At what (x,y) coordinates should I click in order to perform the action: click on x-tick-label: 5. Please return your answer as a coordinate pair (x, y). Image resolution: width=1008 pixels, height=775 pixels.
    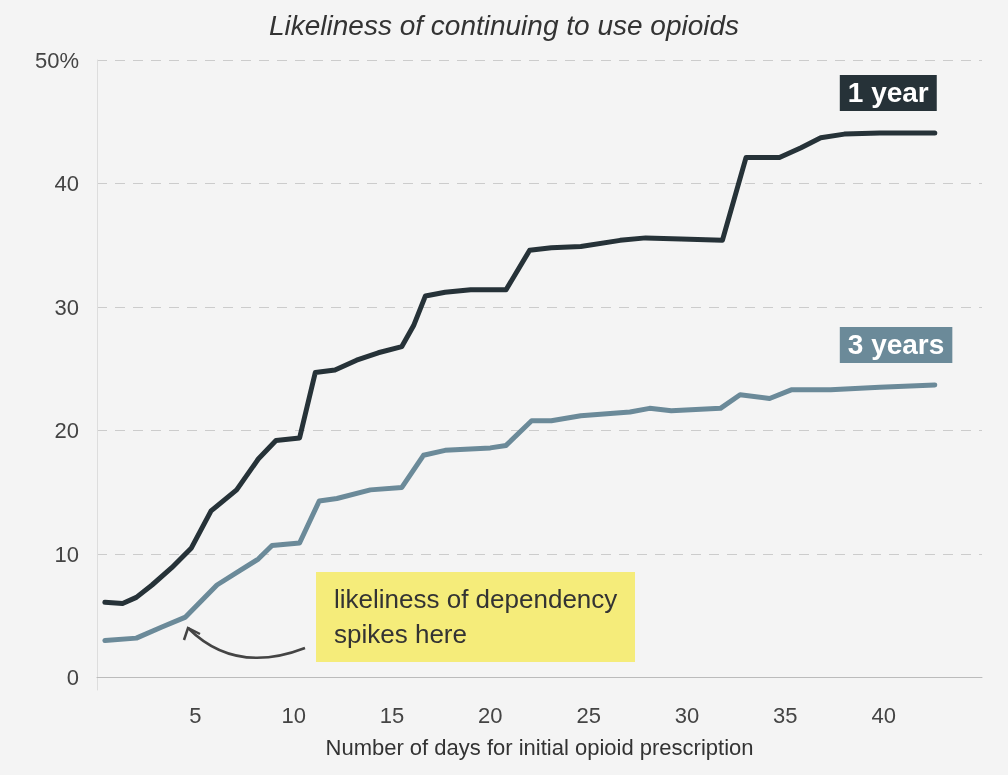
    Looking at the image, I should click on (195, 715).